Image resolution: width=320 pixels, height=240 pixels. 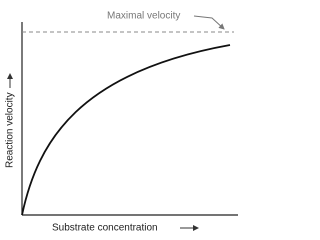 What do you see at coordinates (10, 130) in the screenshot?
I see `y-axis-label: Reaction velocity` at bounding box center [10, 130].